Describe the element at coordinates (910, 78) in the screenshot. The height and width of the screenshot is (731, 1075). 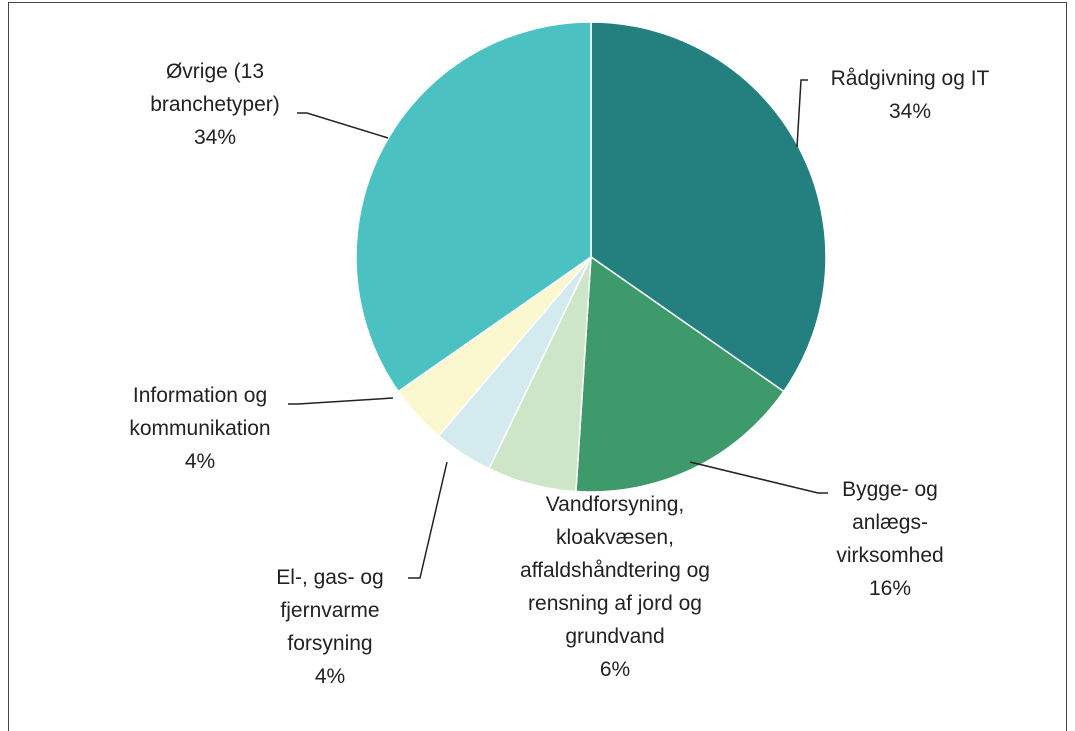
I see `category-label: Rådgivning og IT` at that location.